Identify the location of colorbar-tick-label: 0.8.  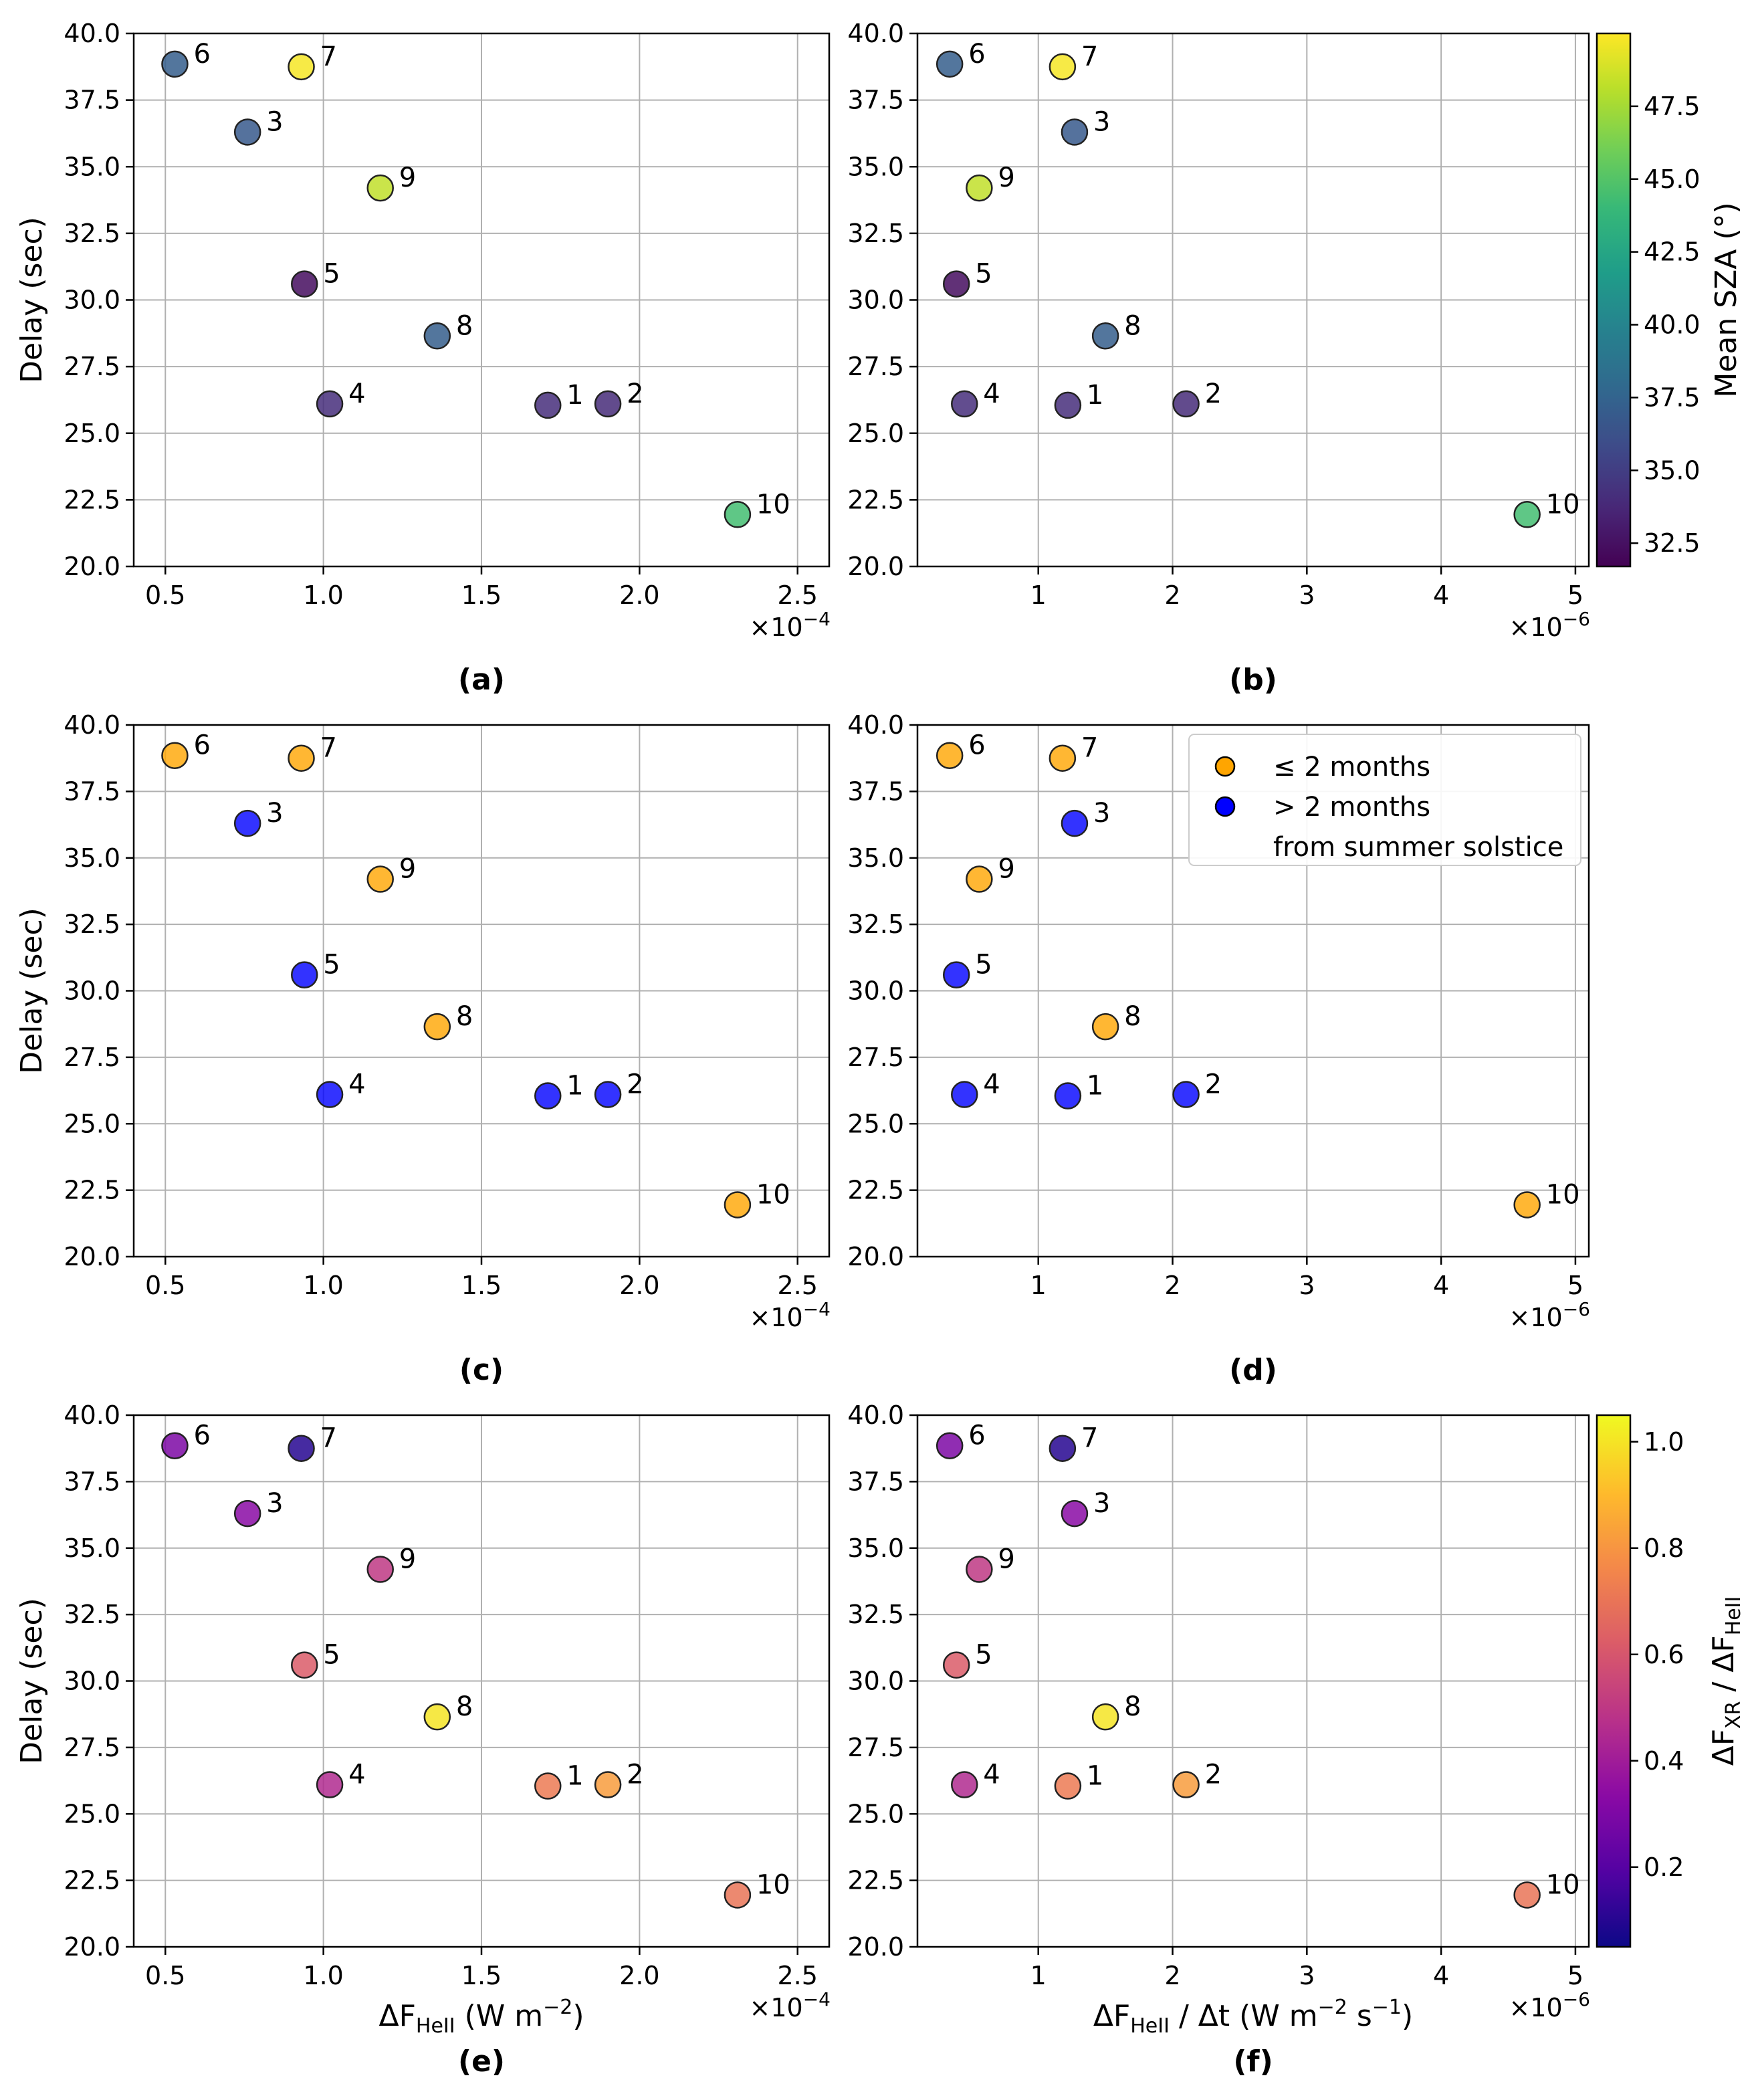
(1664, 1548).